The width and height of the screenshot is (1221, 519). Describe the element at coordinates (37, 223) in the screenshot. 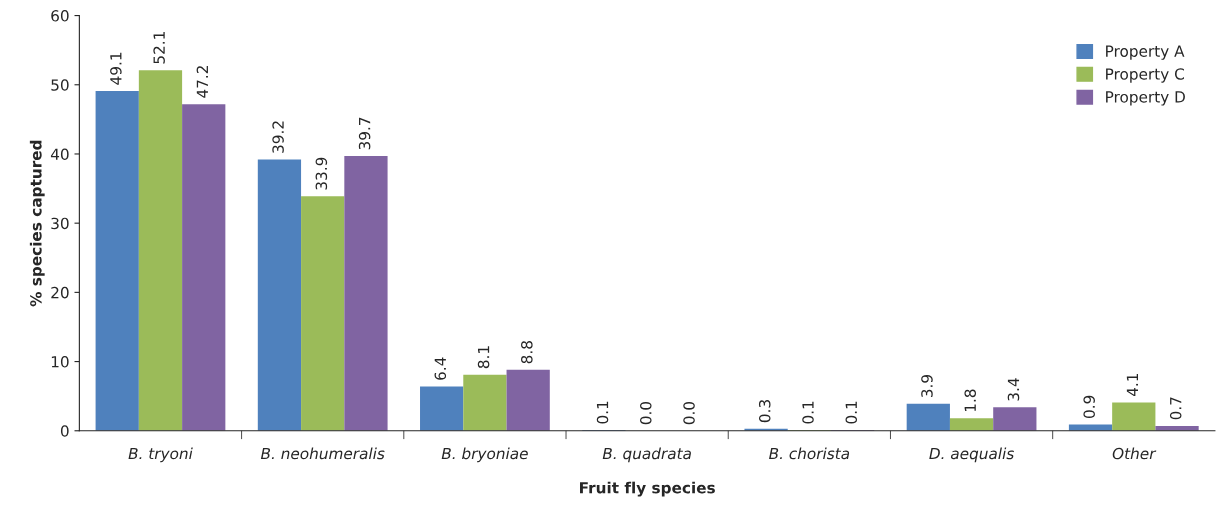

I see `y-axis-title: % species captured` at that location.